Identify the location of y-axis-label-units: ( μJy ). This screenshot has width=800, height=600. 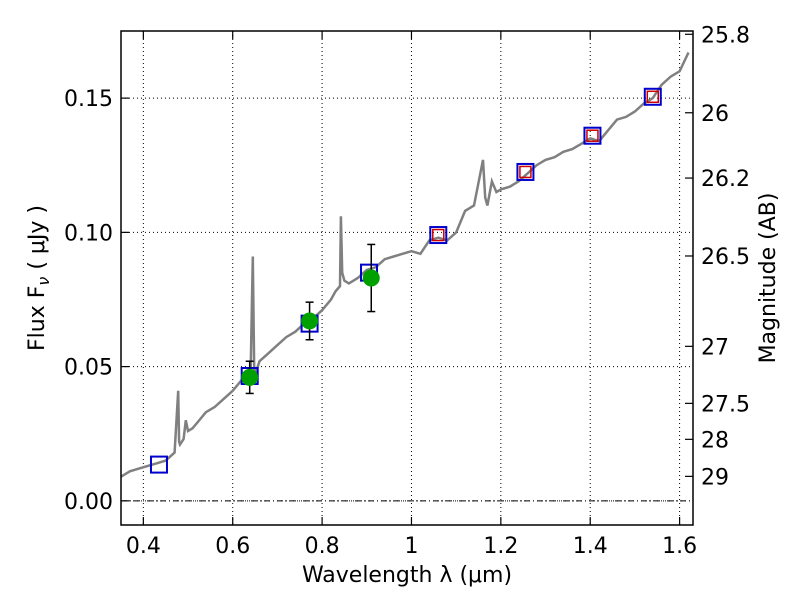
(37, 241).